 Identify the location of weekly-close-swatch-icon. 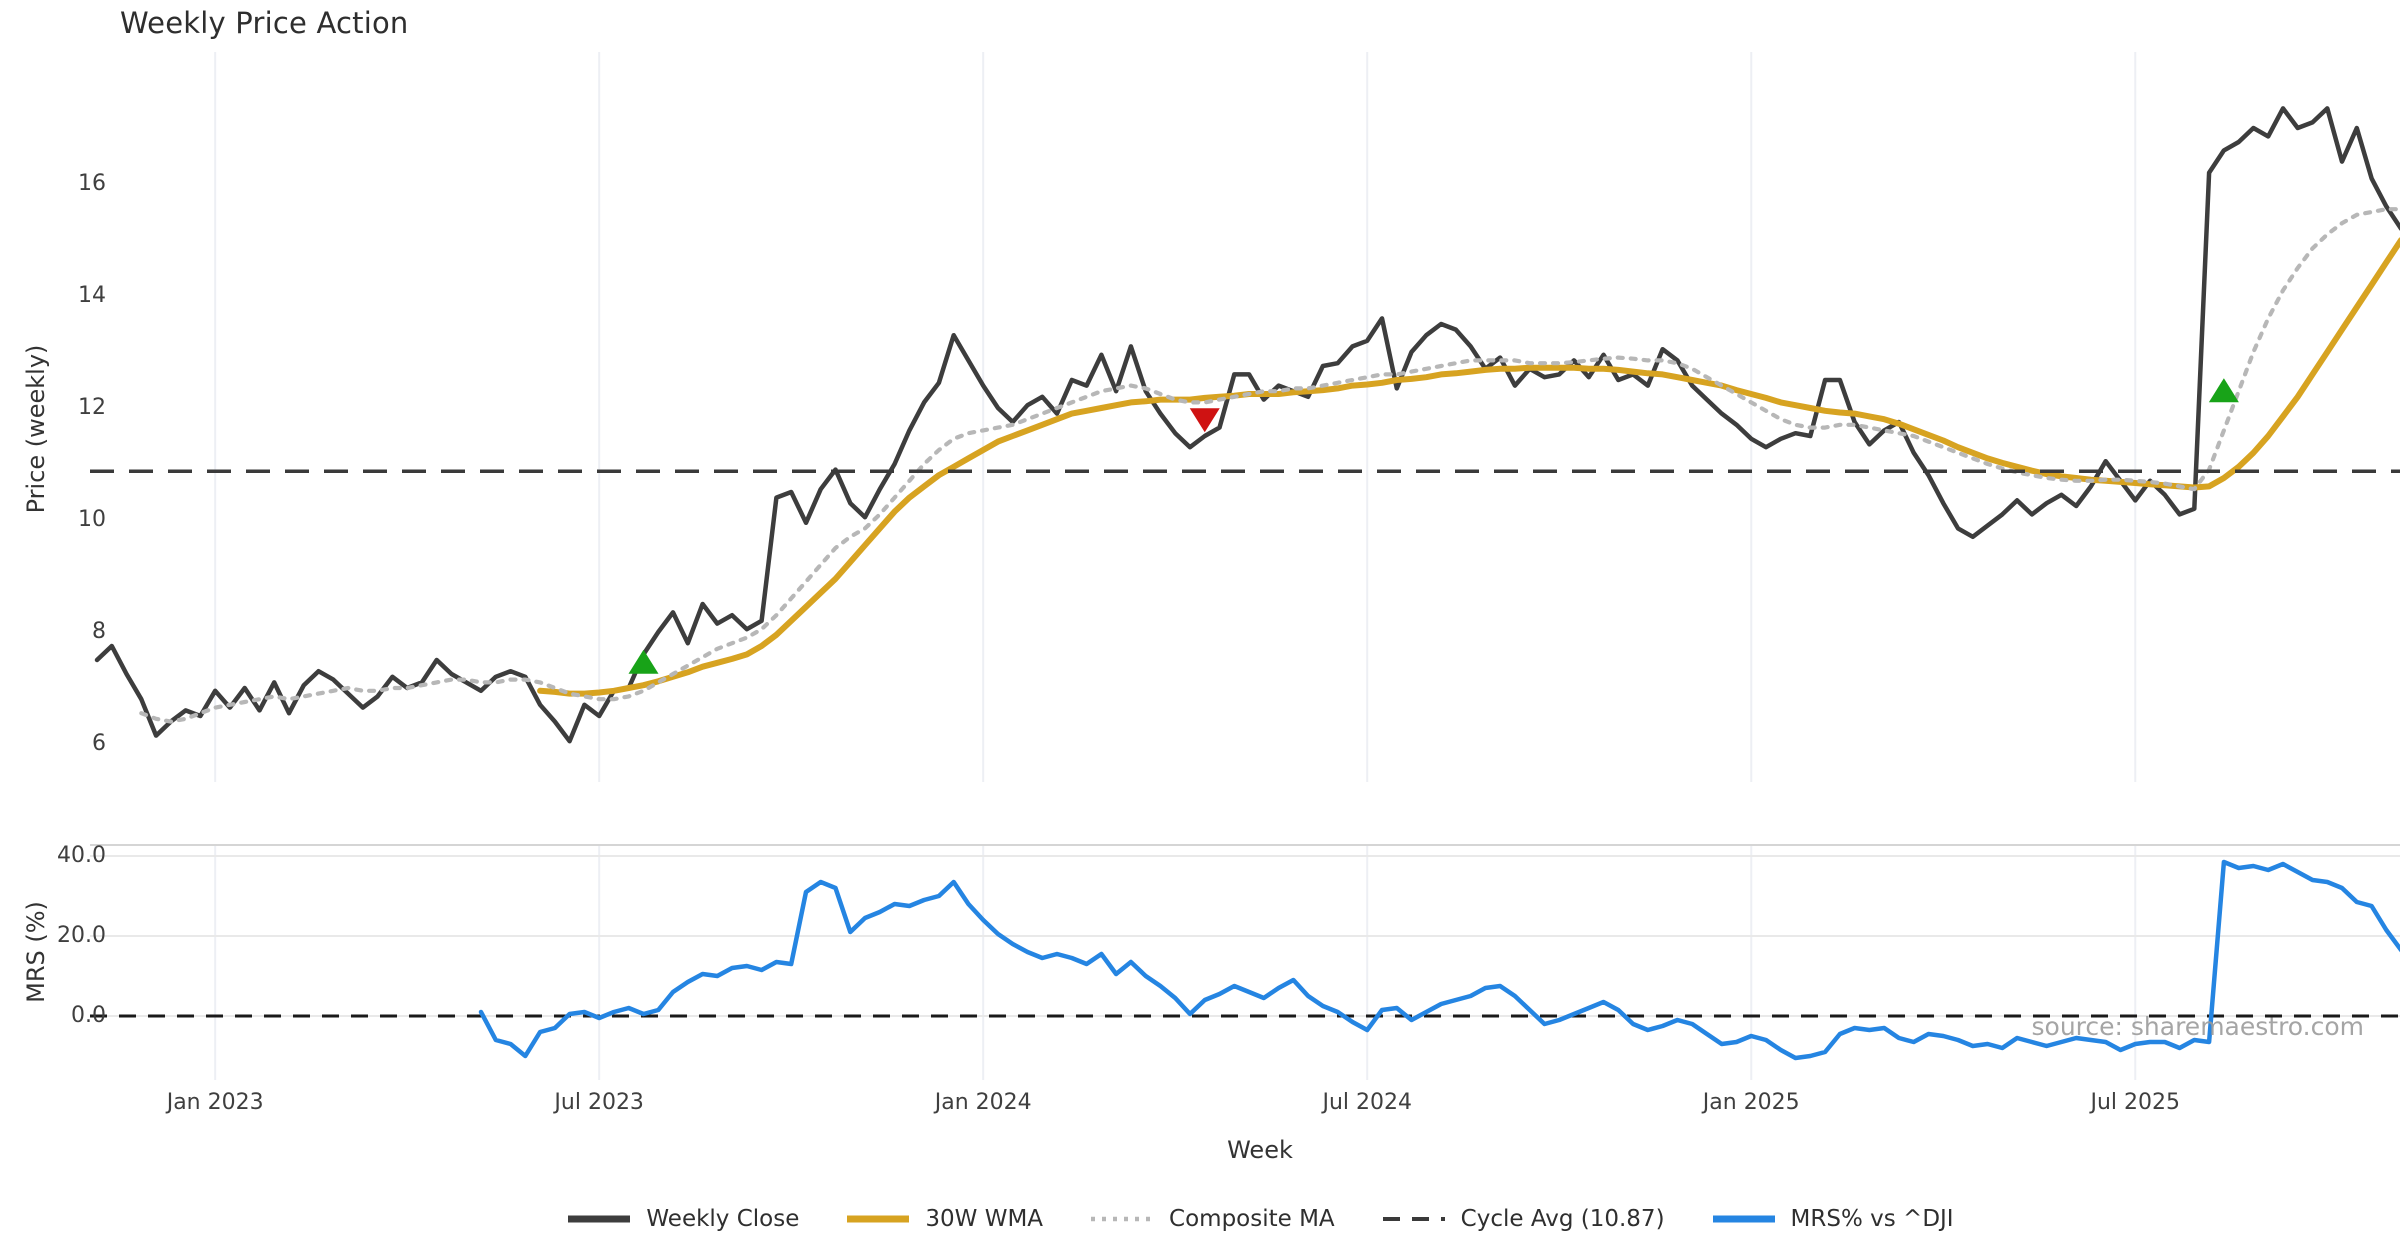
(599, 1219).